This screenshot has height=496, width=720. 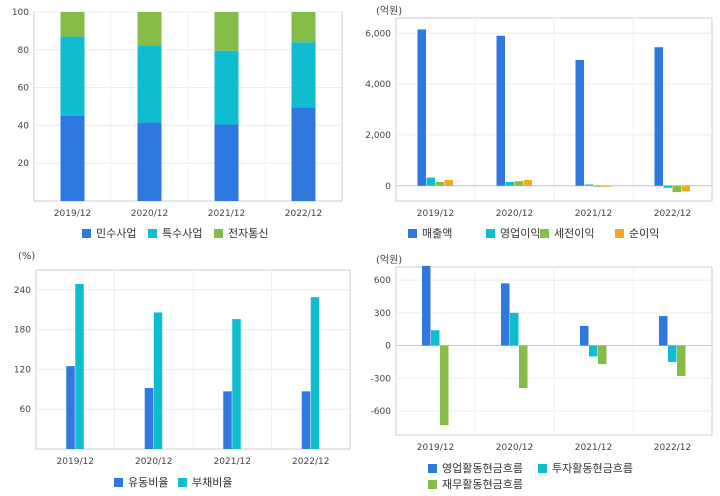 What do you see at coordinates (378, 85) in the screenshot?
I see `y-tick-label: 4,000` at bounding box center [378, 85].